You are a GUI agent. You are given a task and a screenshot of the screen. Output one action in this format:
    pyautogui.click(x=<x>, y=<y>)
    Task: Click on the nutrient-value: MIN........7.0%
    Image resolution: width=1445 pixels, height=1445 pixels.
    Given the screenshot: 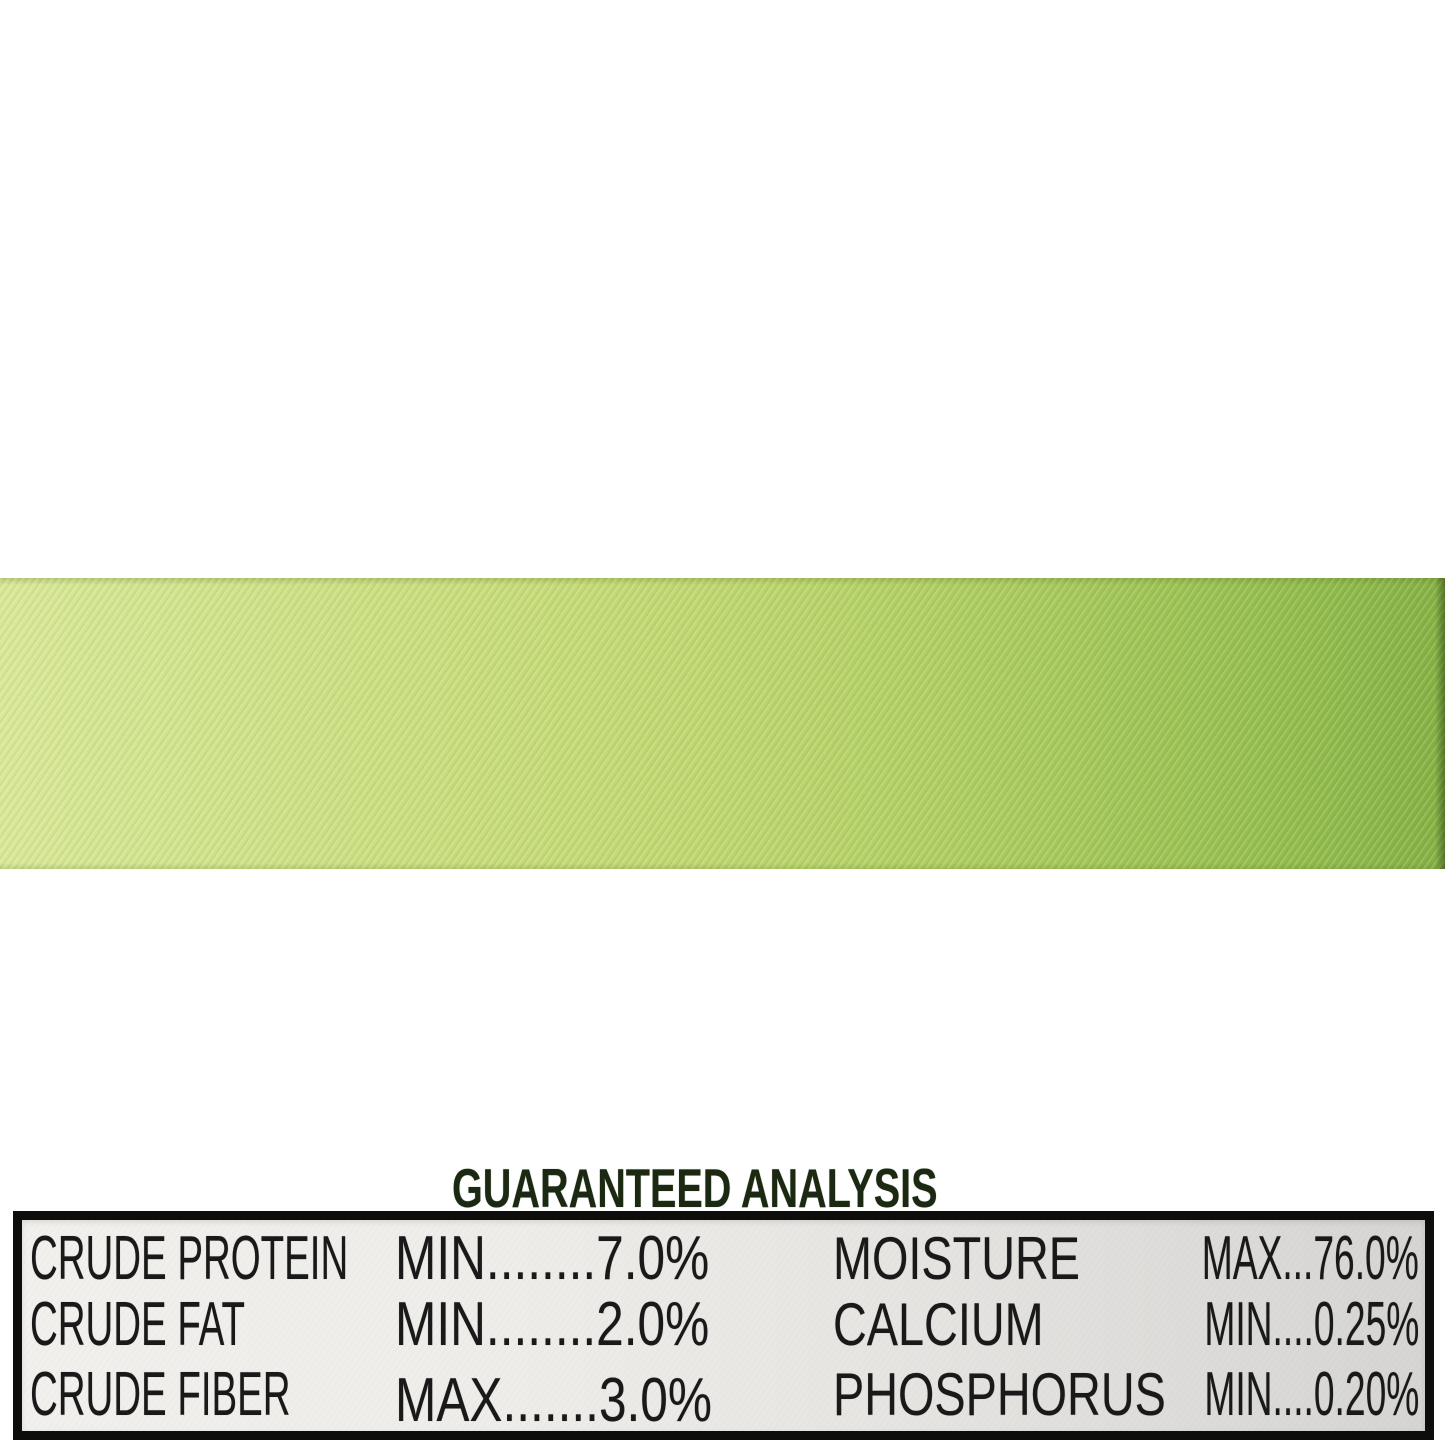 What is the action you would take?
    pyautogui.click(x=552, y=1258)
    